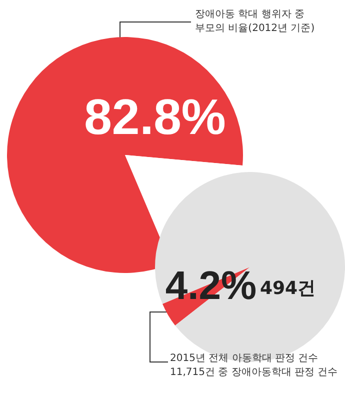 This screenshot has height=401, width=345. What do you see at coordinates (254, 366) in the screenshot?
I see `text: 2015년 전체 아동학대 판정 건수 11,715건 중 장애아동학대 판정 건수` at bounding box center [254, 366].